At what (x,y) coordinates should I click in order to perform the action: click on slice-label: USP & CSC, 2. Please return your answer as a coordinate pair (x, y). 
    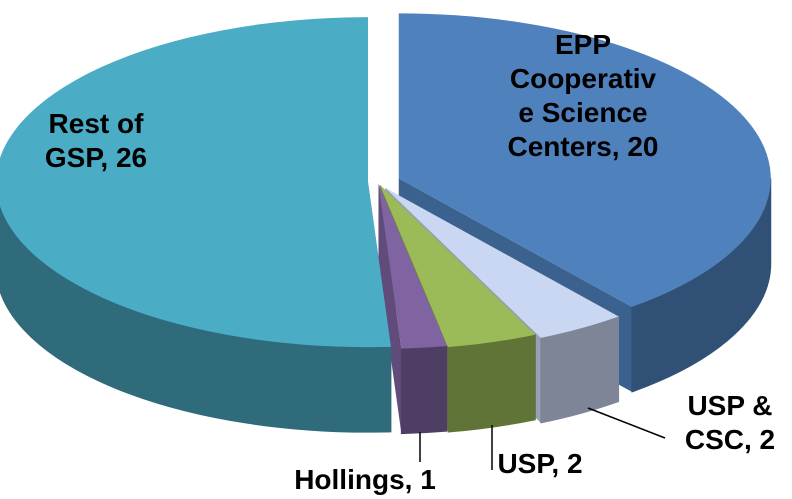
    Looking at the image, I should click on (730, 422).